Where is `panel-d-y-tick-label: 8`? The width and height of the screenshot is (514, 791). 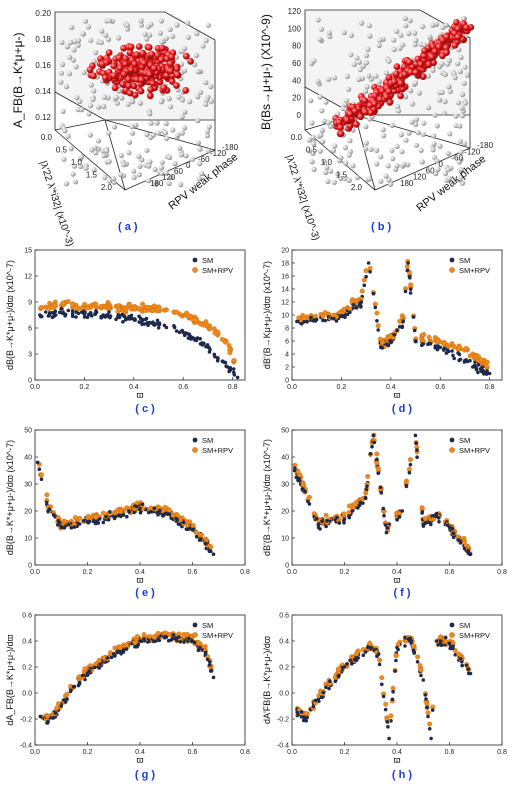
panel-d-y-tick-label: 8 is located at coordinates (287, 329).